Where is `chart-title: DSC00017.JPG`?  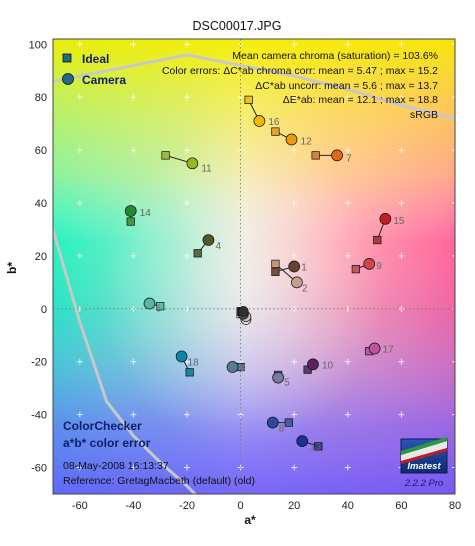
chart-title: DSC00017.JPG is located at coordinates (237, 26).